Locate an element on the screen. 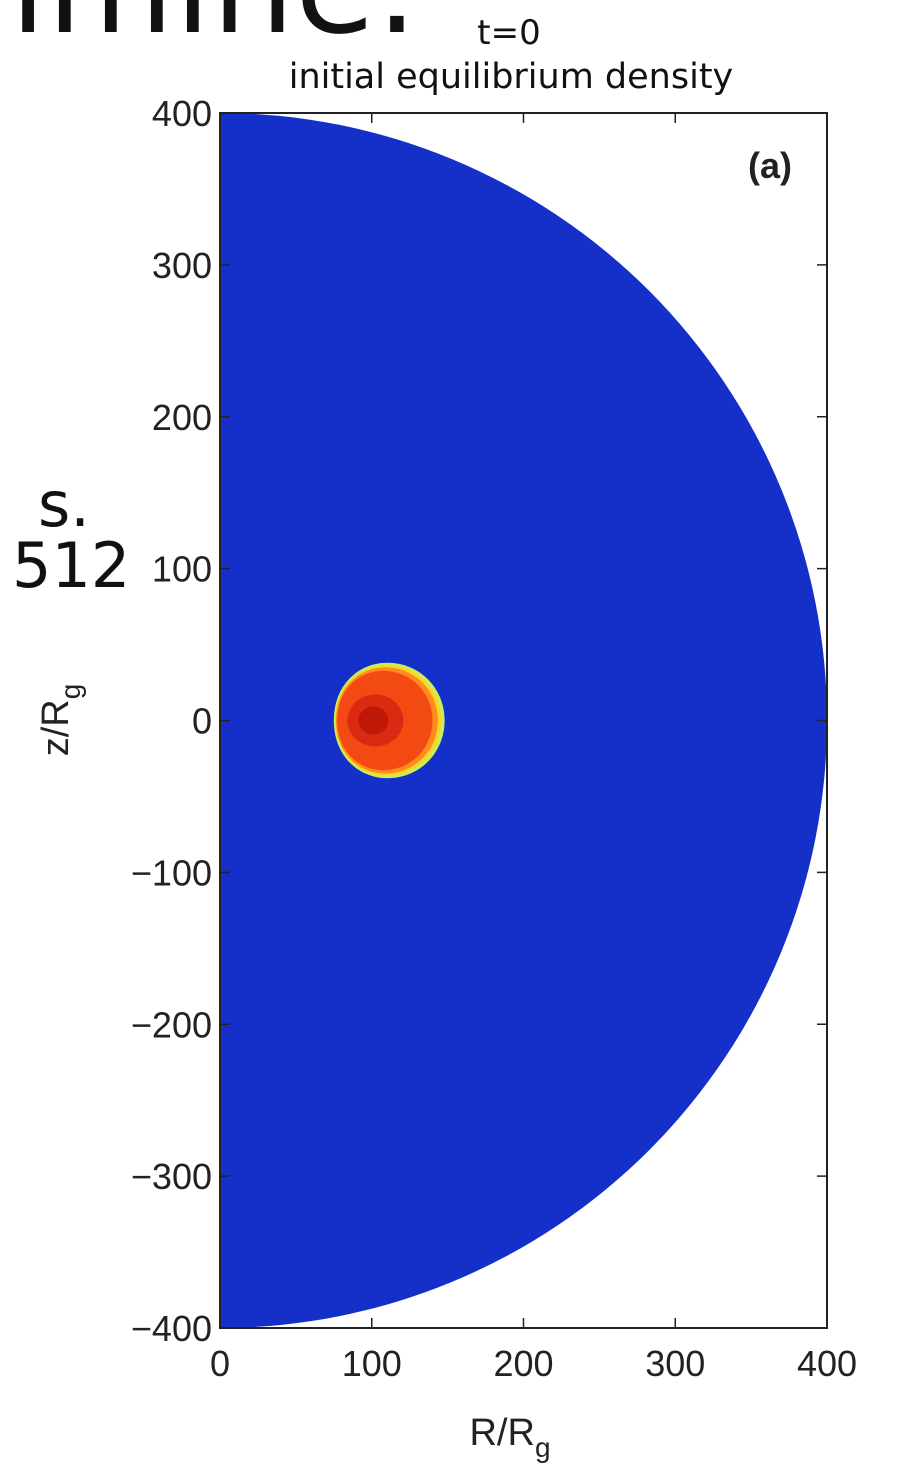  y-tick-label: 200 is located at coordinates (182, 417).